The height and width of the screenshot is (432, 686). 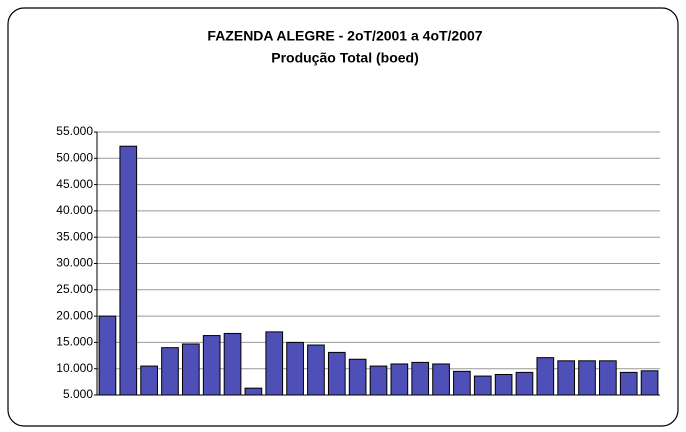 I want to click on y-tick-label: 55.000, so click(x=74, y=131).